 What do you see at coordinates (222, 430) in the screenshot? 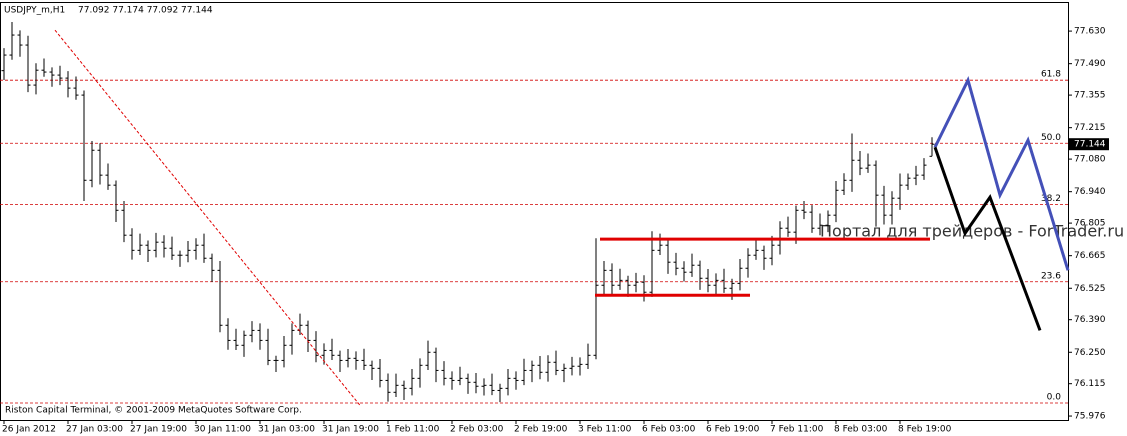
I see `x-tick-label: 30 Jan 11:00` at bounding box center [222, 430].